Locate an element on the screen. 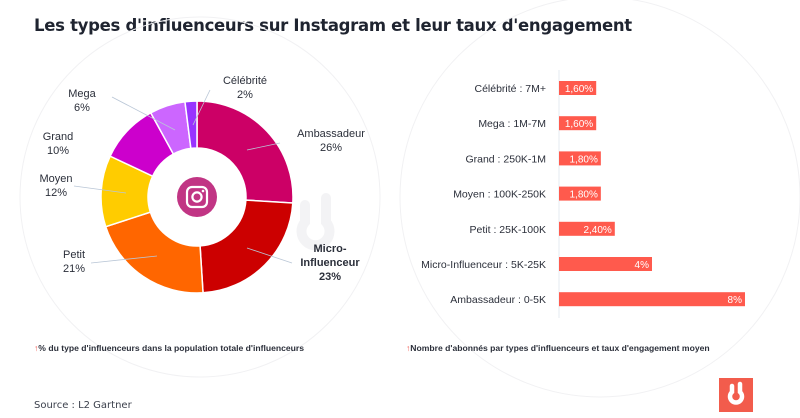  slice-label: Grand 10% is located at coordinates (58, 144).